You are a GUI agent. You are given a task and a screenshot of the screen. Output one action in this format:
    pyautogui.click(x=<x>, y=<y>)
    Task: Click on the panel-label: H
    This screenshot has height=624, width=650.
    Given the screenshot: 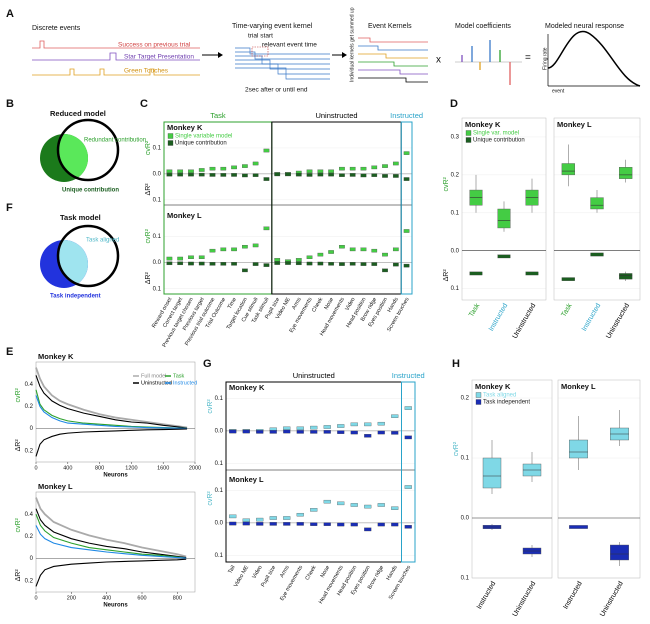 What is the action you would take?
    pyautogui.click(x=456, y=364)
    